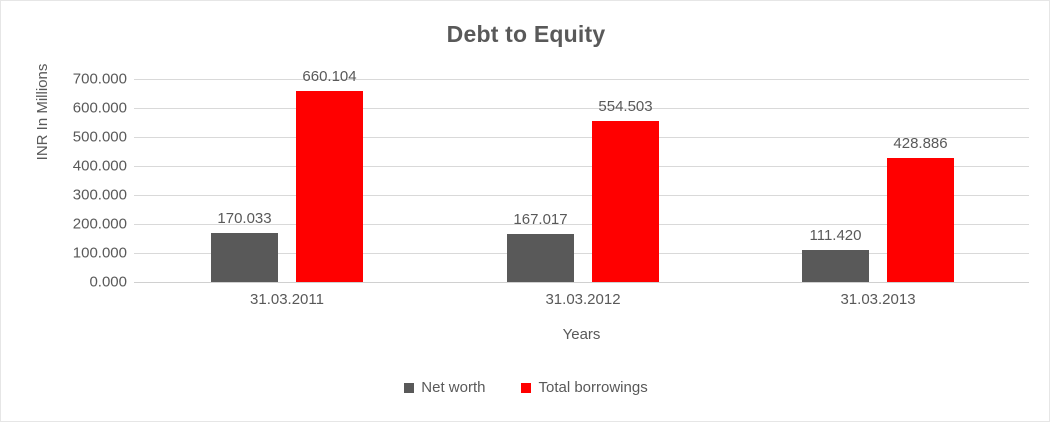  I want to click on y-tick-label: 600.000, so click(99, 108).